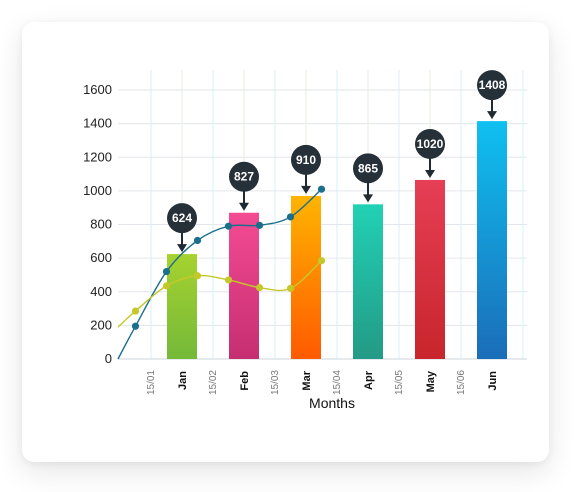 This screenshot has height=492, width=579. Describe the element at coordinates (97, 190) in the screenshot. I see `y-tick-label: 1000` at that location.